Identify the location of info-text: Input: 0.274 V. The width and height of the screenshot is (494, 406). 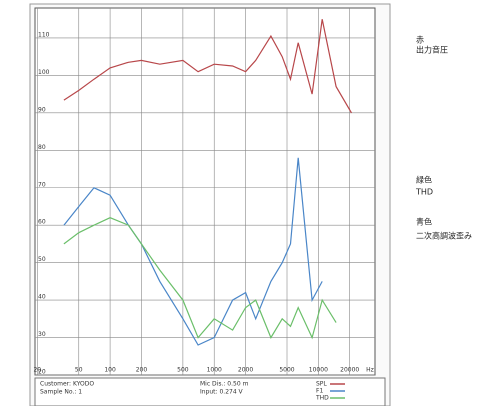
(222, 392).